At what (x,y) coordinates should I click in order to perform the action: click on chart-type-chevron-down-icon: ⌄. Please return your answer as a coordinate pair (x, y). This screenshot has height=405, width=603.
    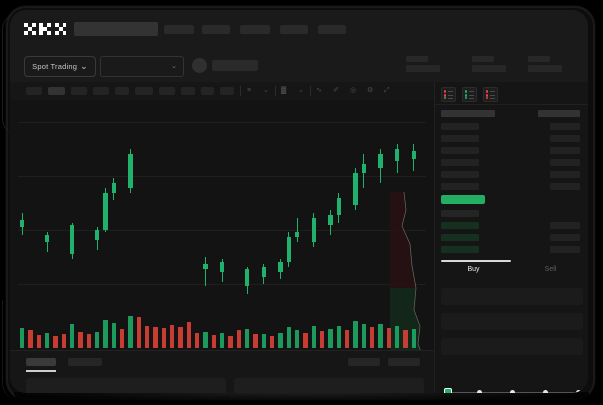
    Looking at the image, I should click on (301, 90).